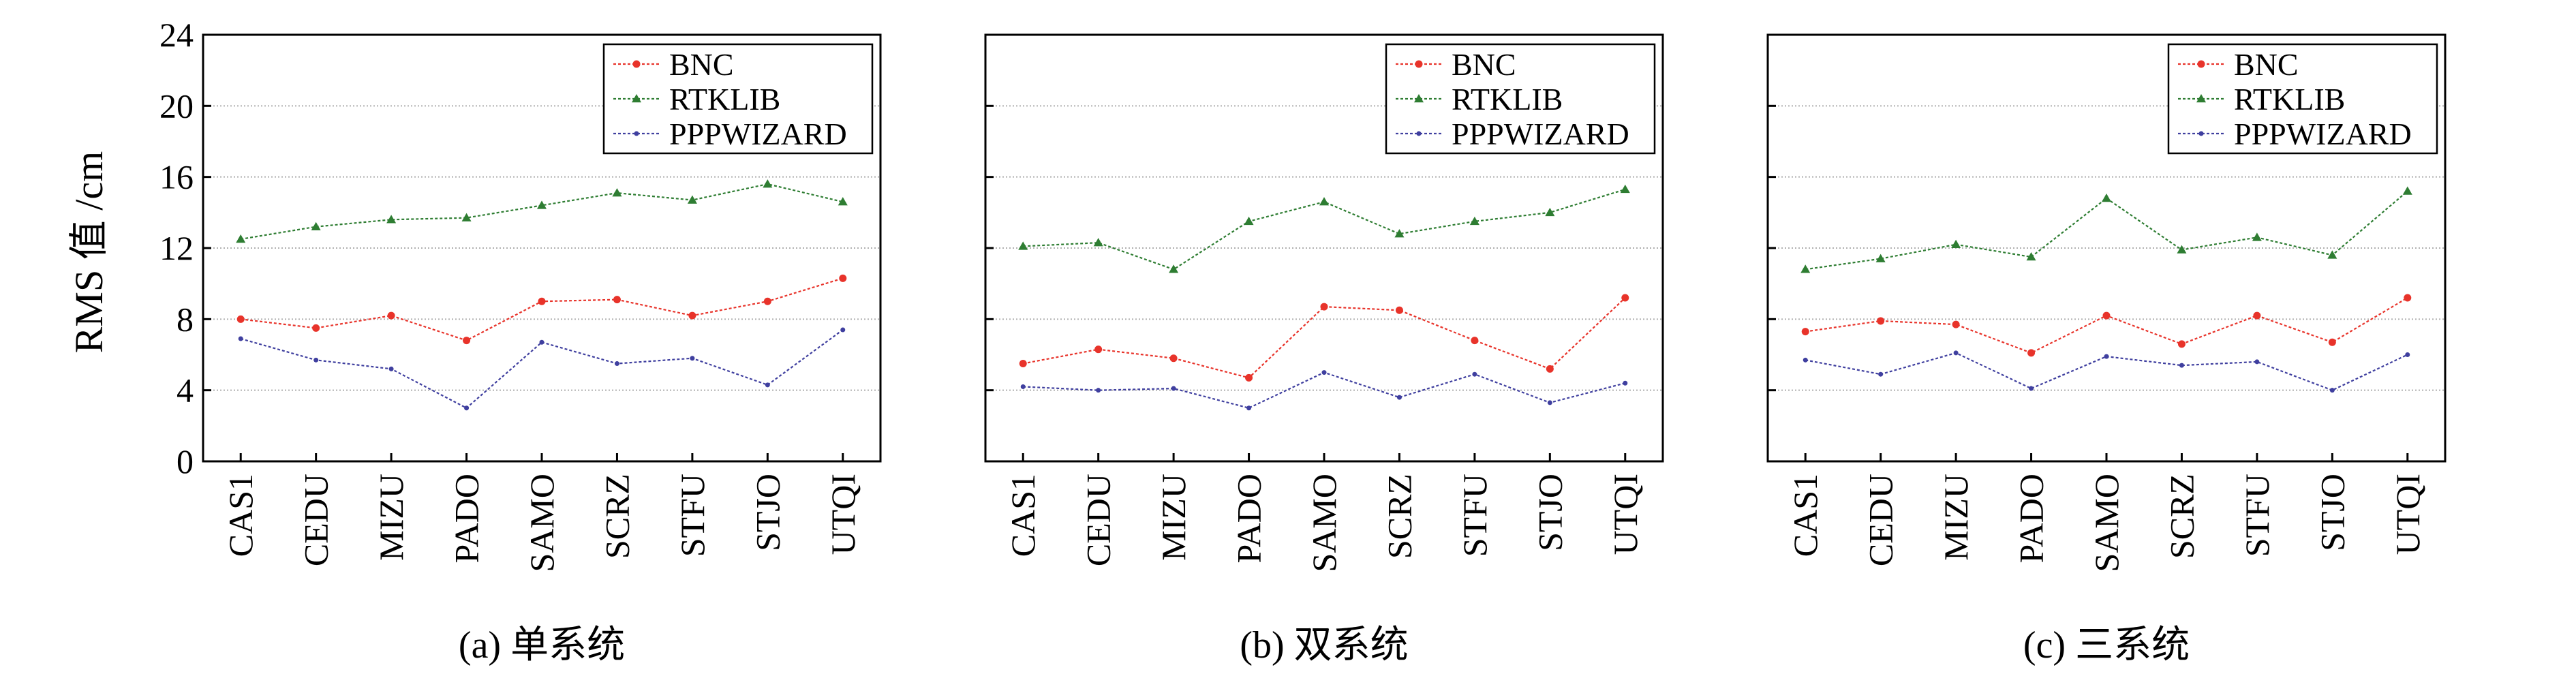 The image size is (2576, 676). What do you see at coordinates (2106, 230) in the screenshot?
I see `series-line-rtklib` at bounding box center [2106, 230].